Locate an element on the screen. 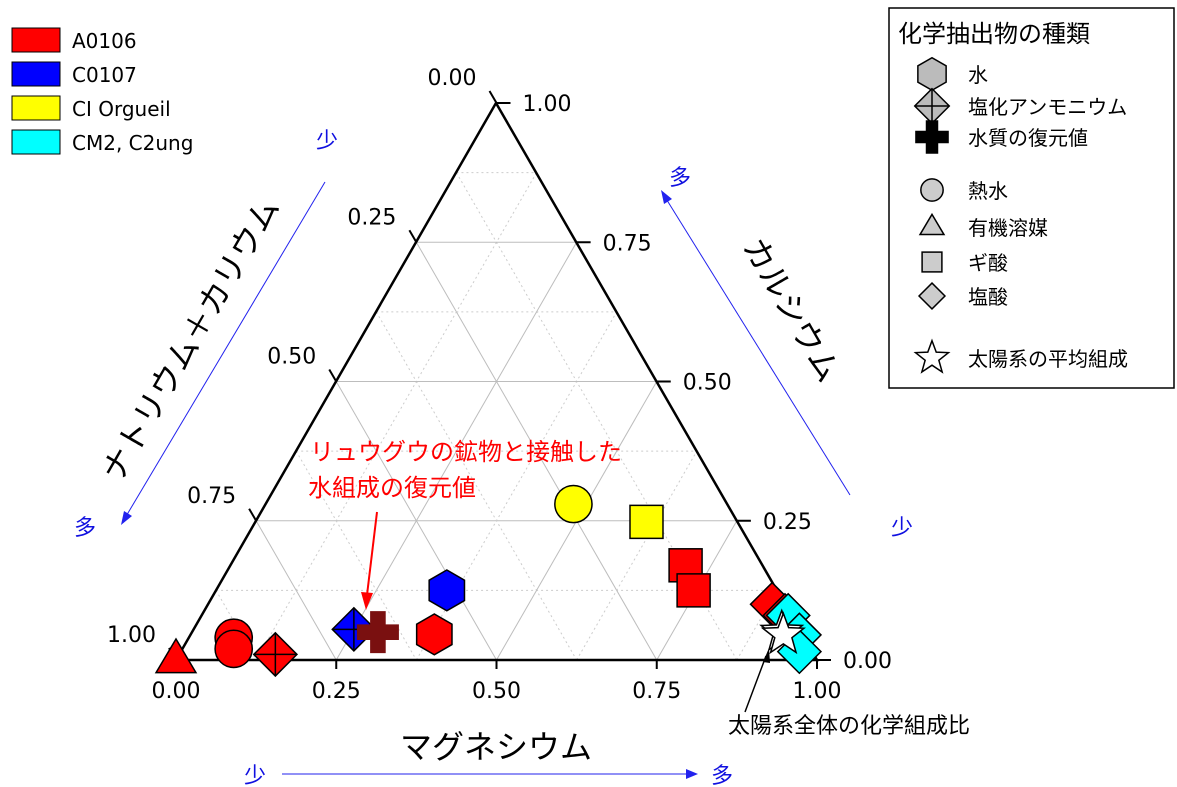  type-legend-title: 化学抽出物の種類 is located at coordinates (994, 34).